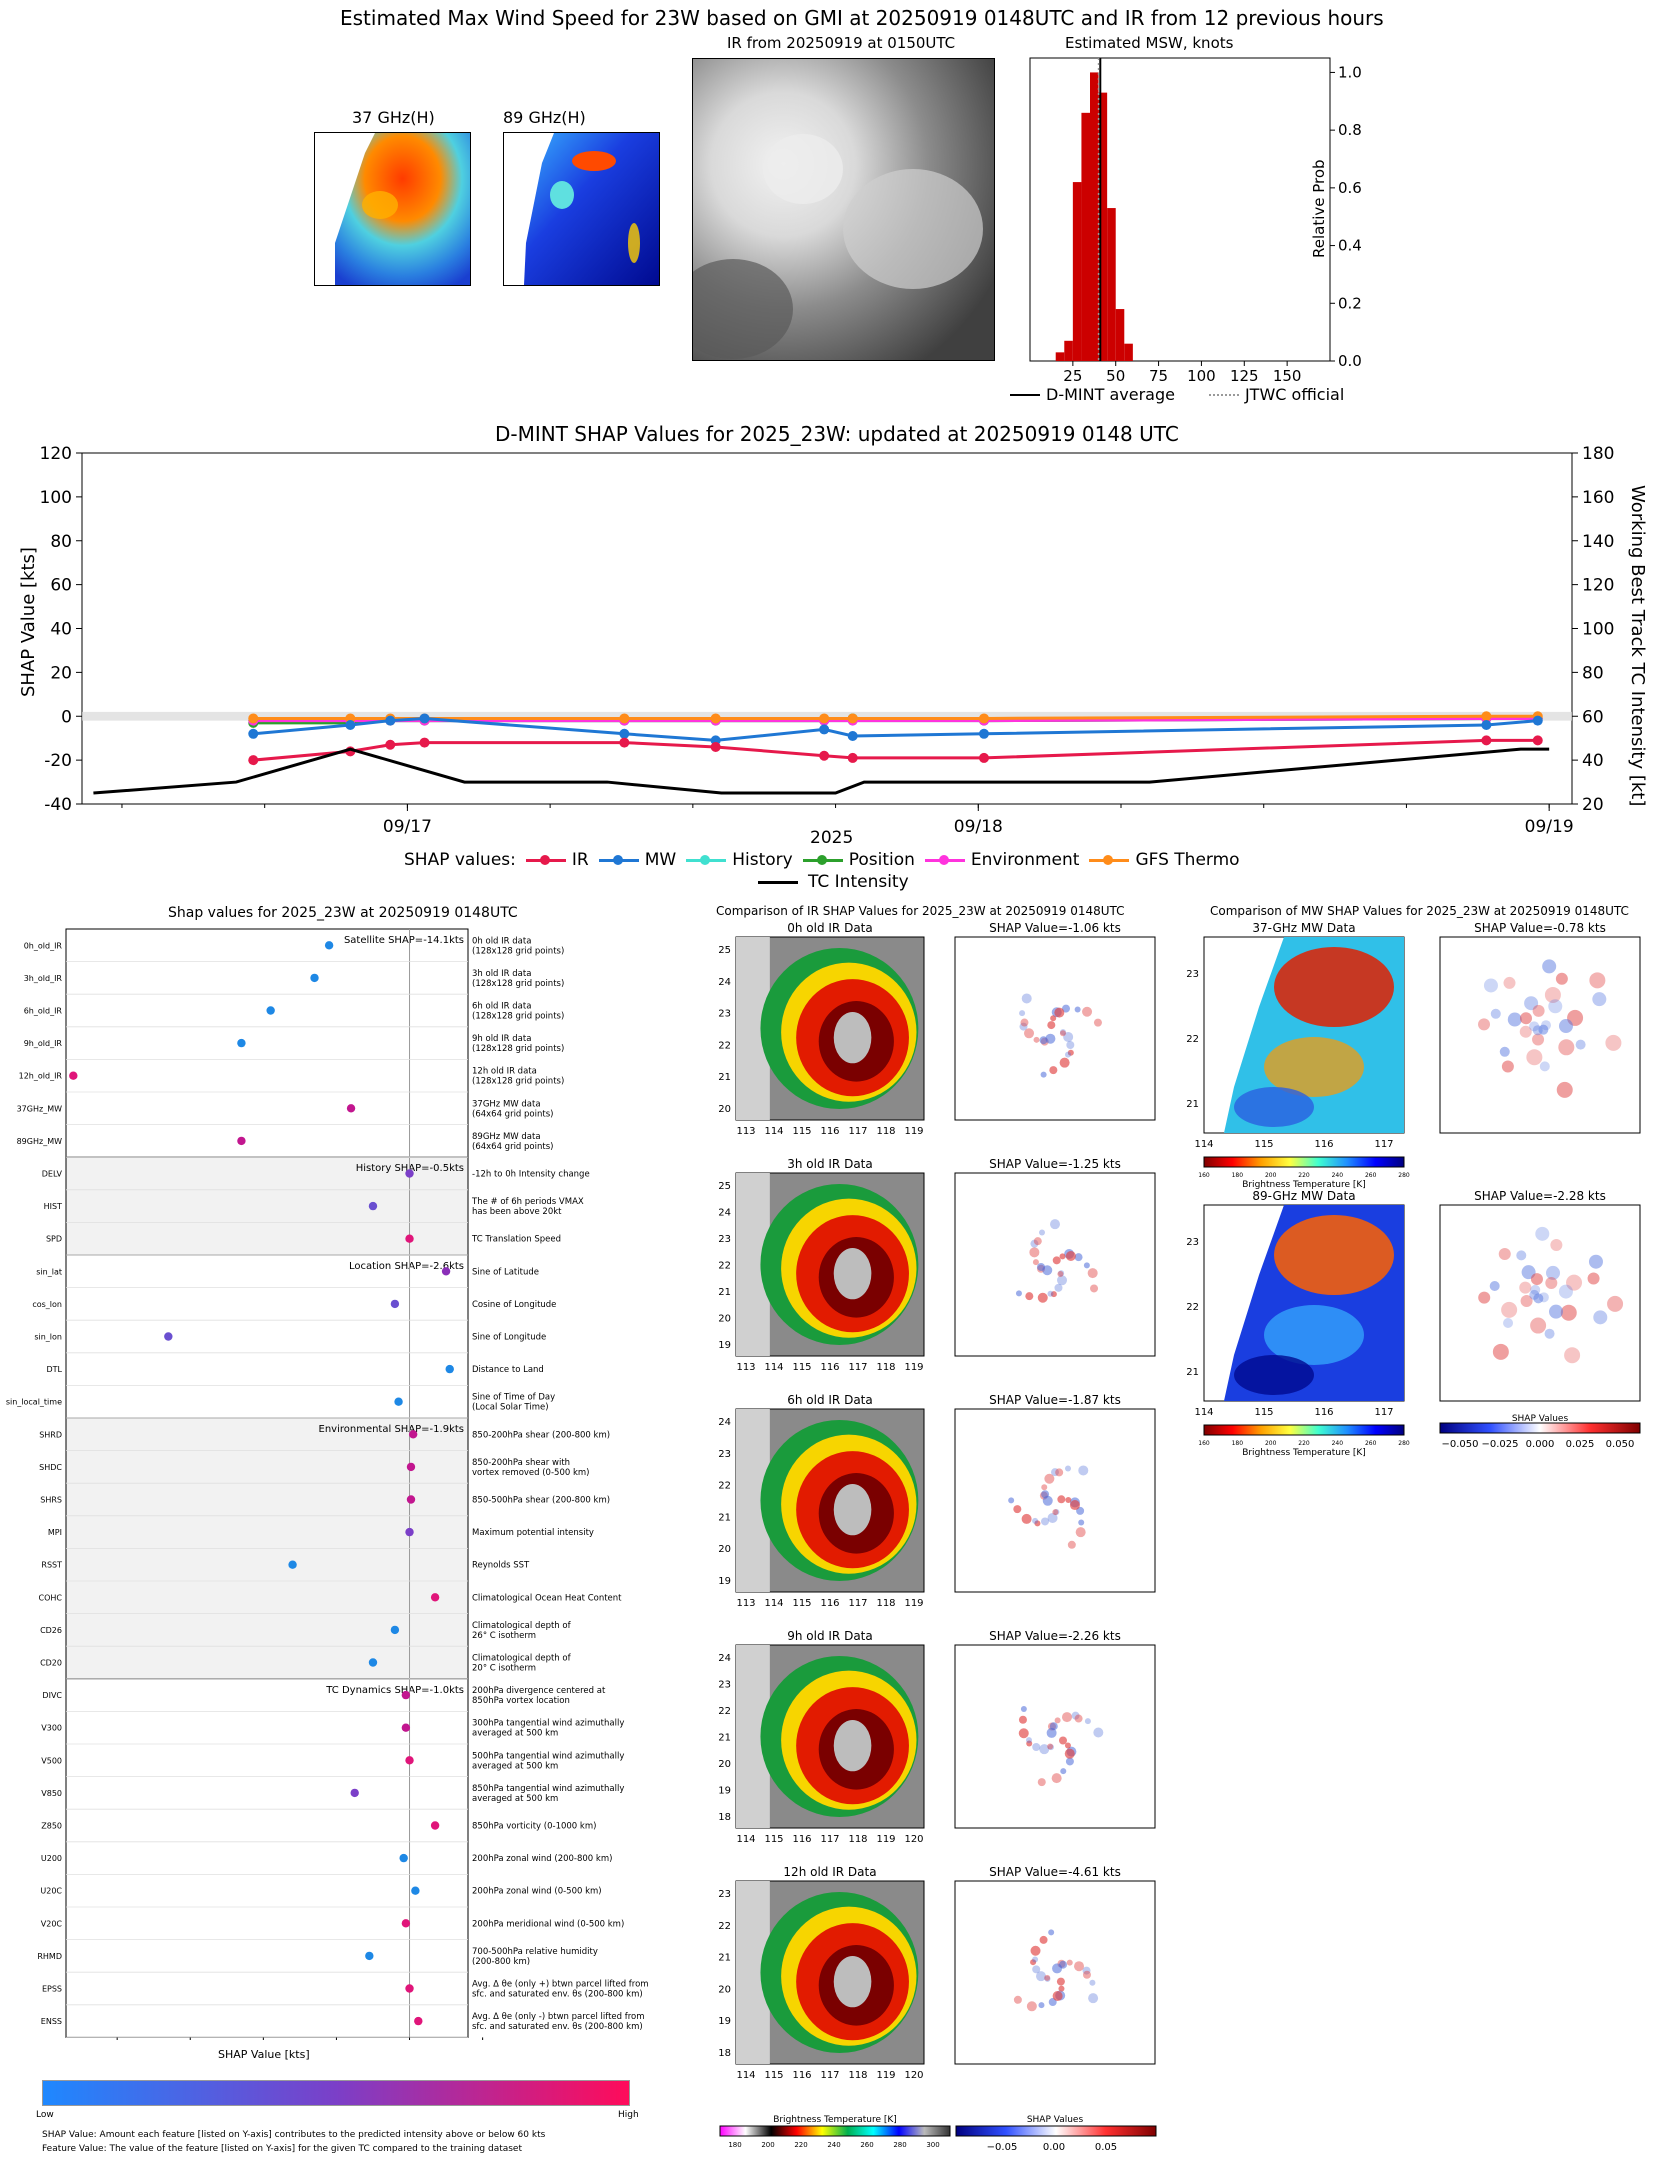 The height and width of the screenshot is (2159, 1655). Describe the element at coordinates (541, 1435) in the screenshot. I see `shap-feature-desc: 850-200hPa shear (200-800 km)` at that location.